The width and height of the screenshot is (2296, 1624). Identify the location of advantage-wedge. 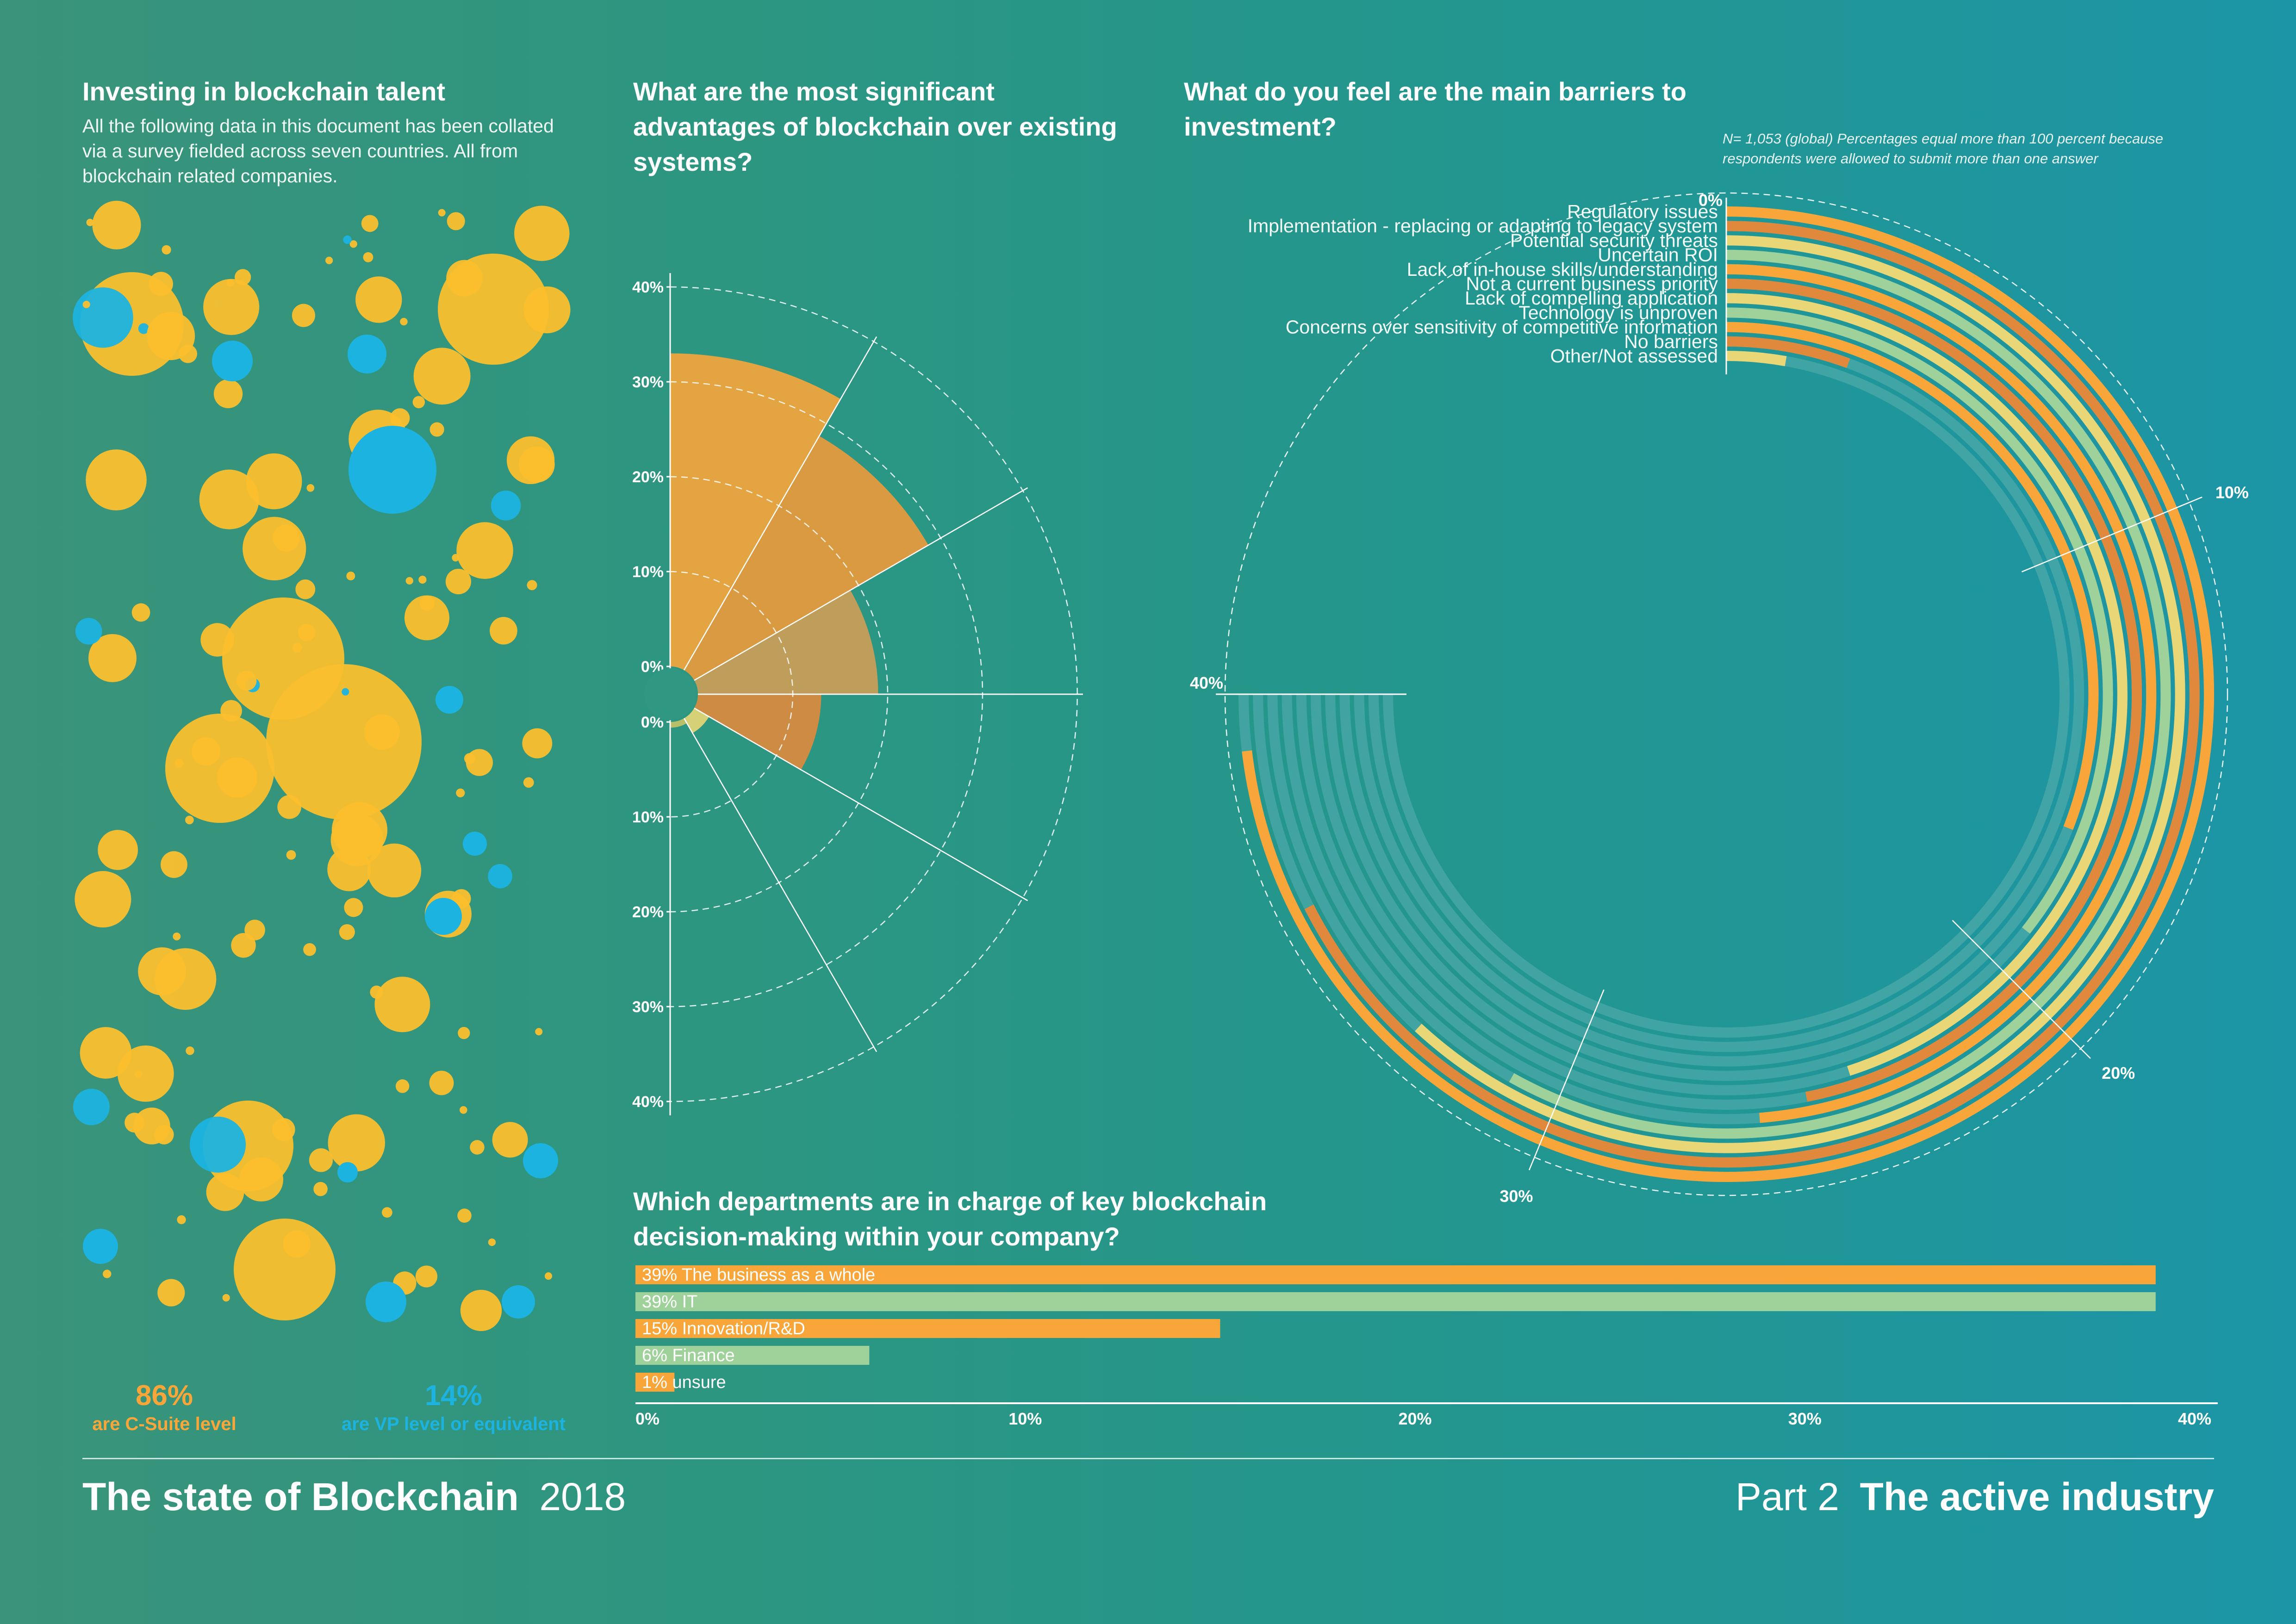
(696, 720).